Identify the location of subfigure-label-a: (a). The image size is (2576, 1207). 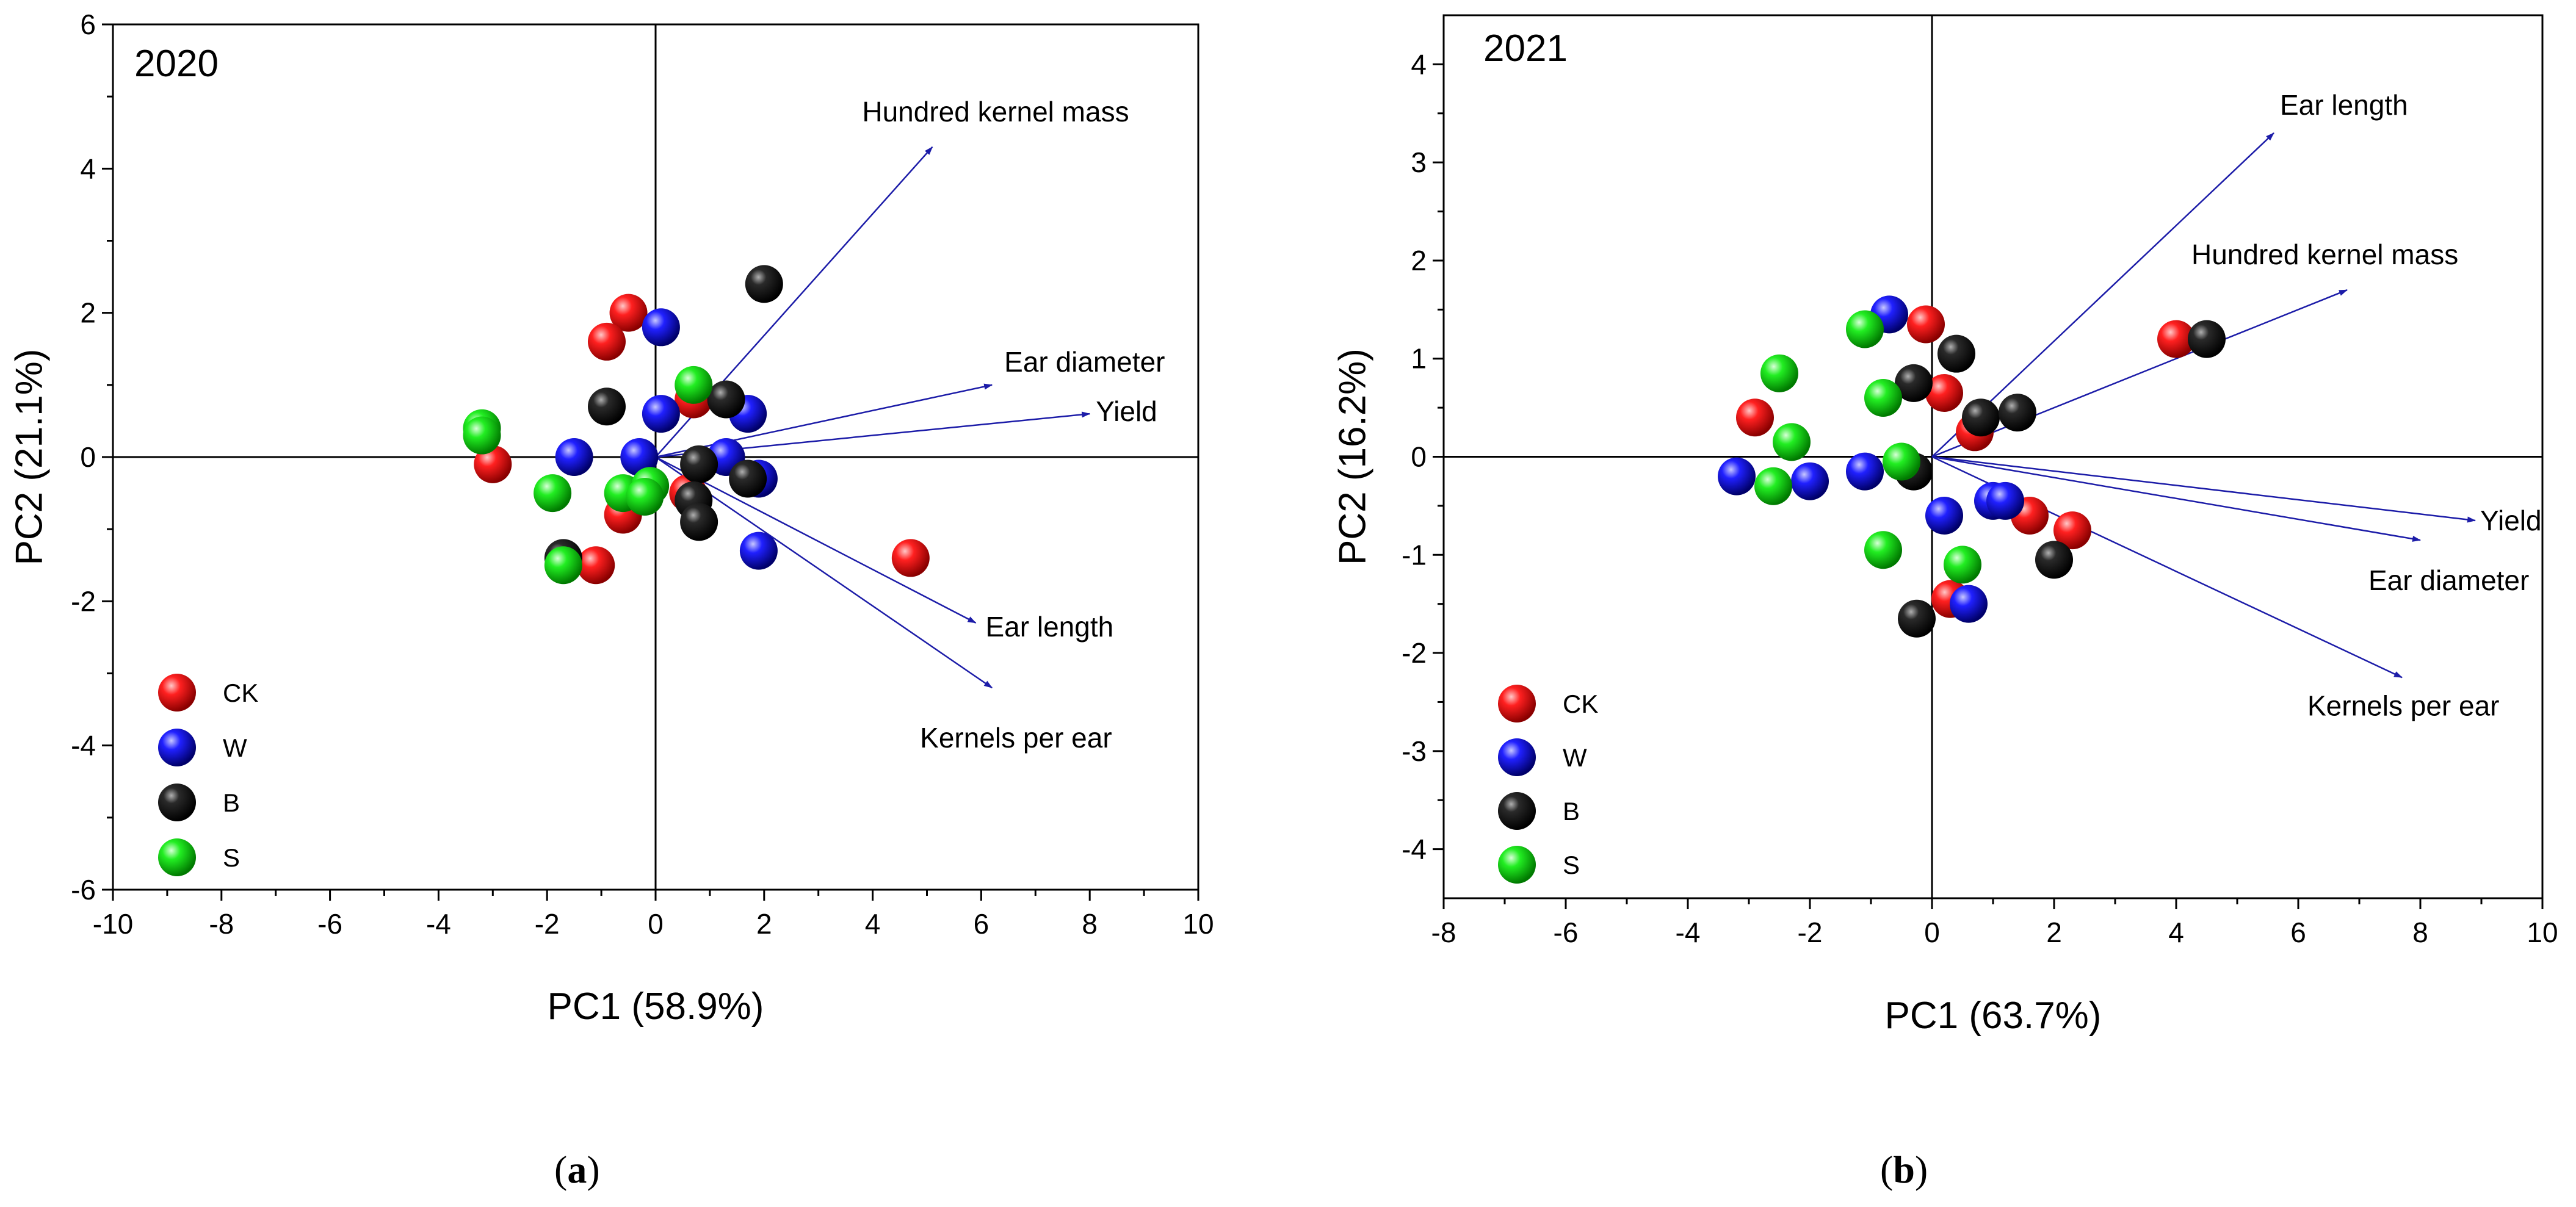
(577, 1169).